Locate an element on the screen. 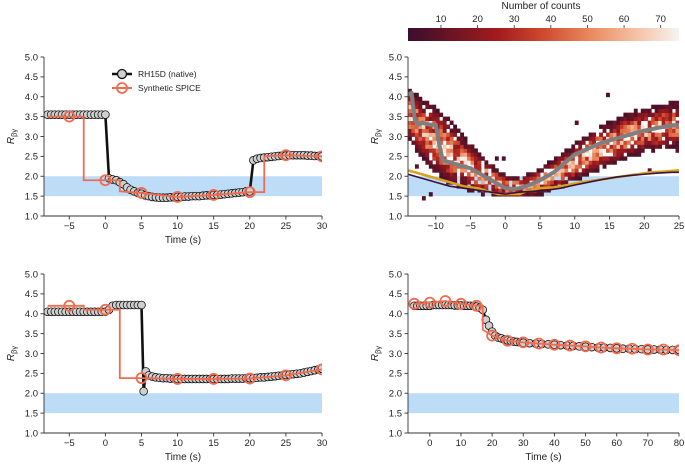 The width and height of the screenshot is (685, 473). x-tick-label: 20 is located at coordinates (250, 226).